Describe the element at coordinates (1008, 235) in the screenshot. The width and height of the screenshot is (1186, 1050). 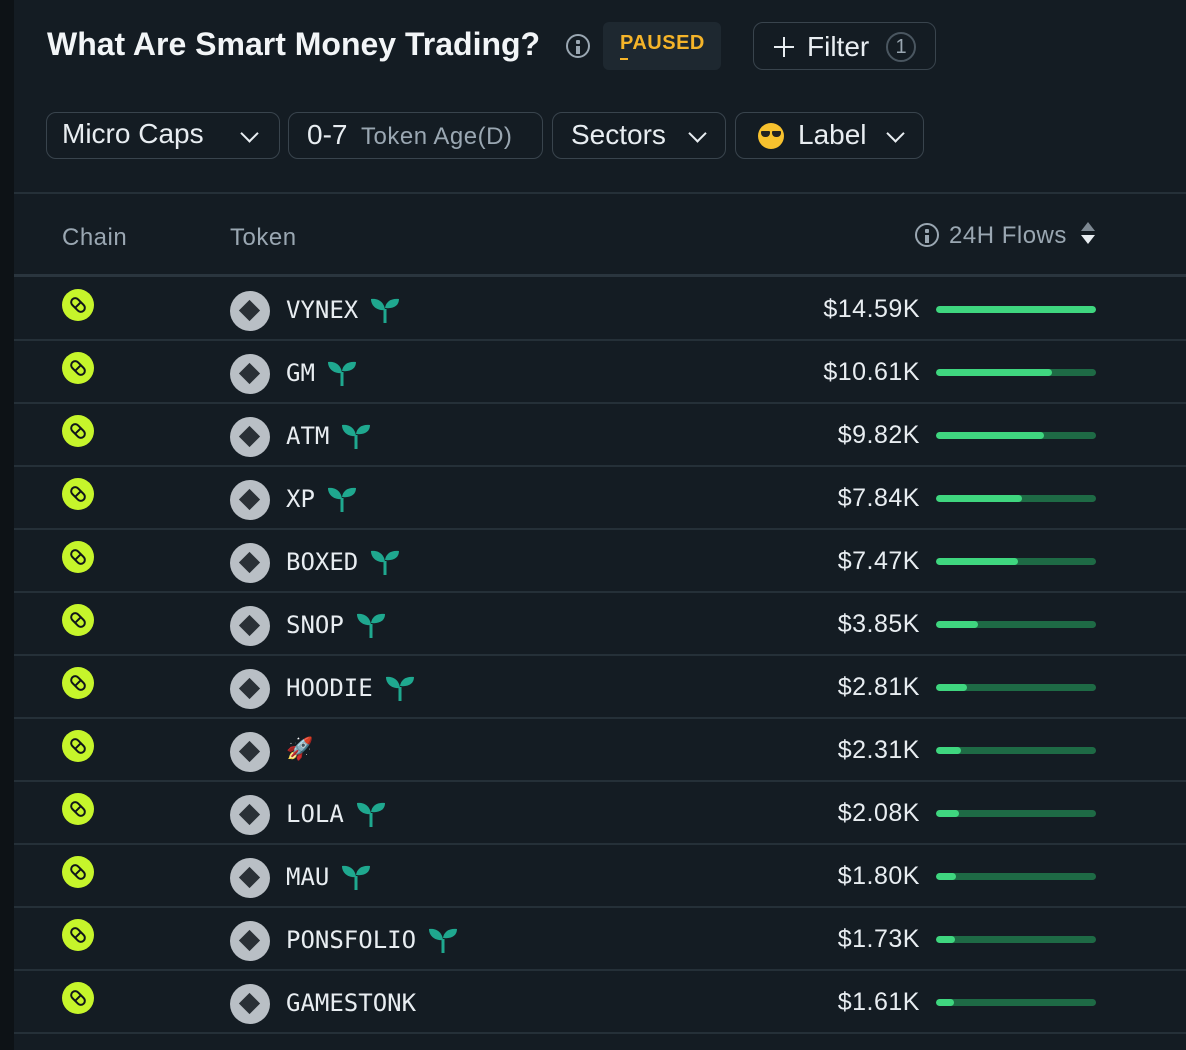
I see `column-header-flows: 24H Flows` at that location.